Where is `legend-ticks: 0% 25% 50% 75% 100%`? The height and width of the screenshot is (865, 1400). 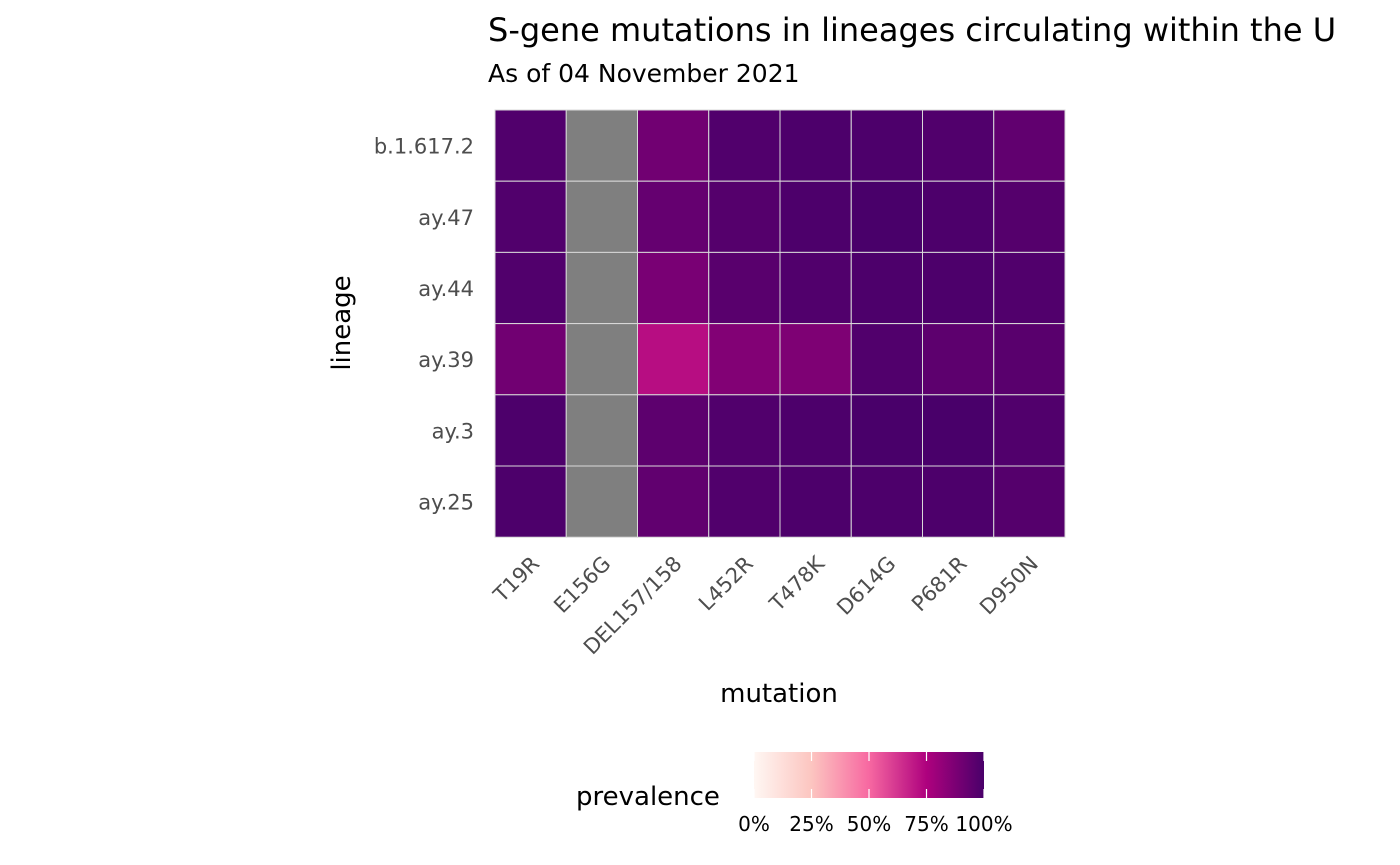 legend-ticks: 0% 25% 50% 75% 100% is located at coordinates (875, 794).